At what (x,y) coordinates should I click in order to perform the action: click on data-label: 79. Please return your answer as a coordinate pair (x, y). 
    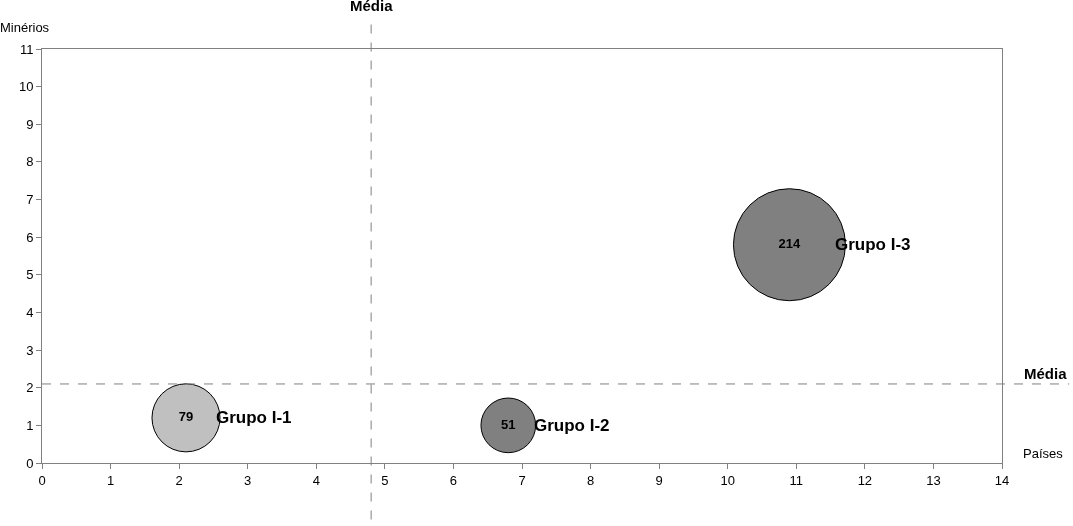
    Looking at the image, I should click on (186, 417).